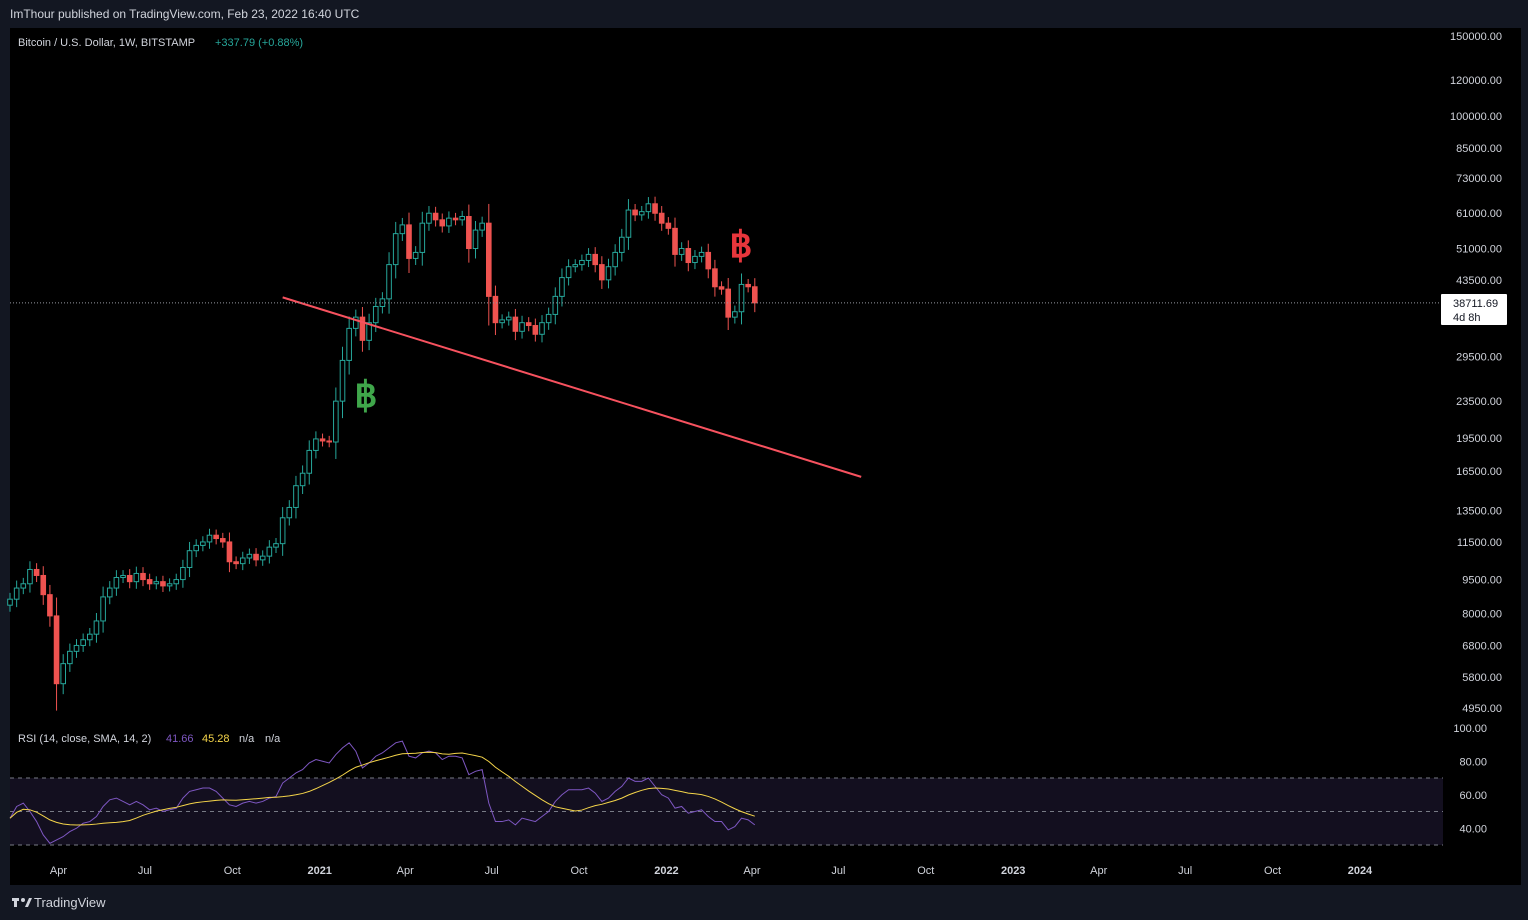  I want to click on symbol-legend: Bitcoin / U.S. Dollar, 1W, BITSTAMP, so click(106, 43).